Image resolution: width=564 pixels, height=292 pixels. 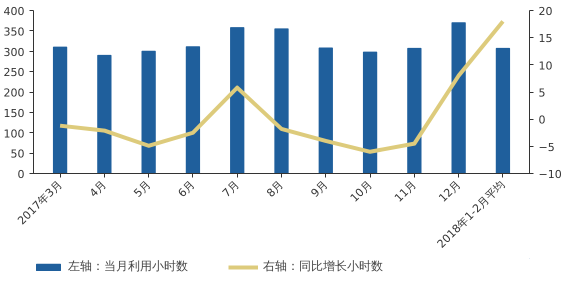 I want to click on x-tick-label: 4月, so click(x=98, y=189).